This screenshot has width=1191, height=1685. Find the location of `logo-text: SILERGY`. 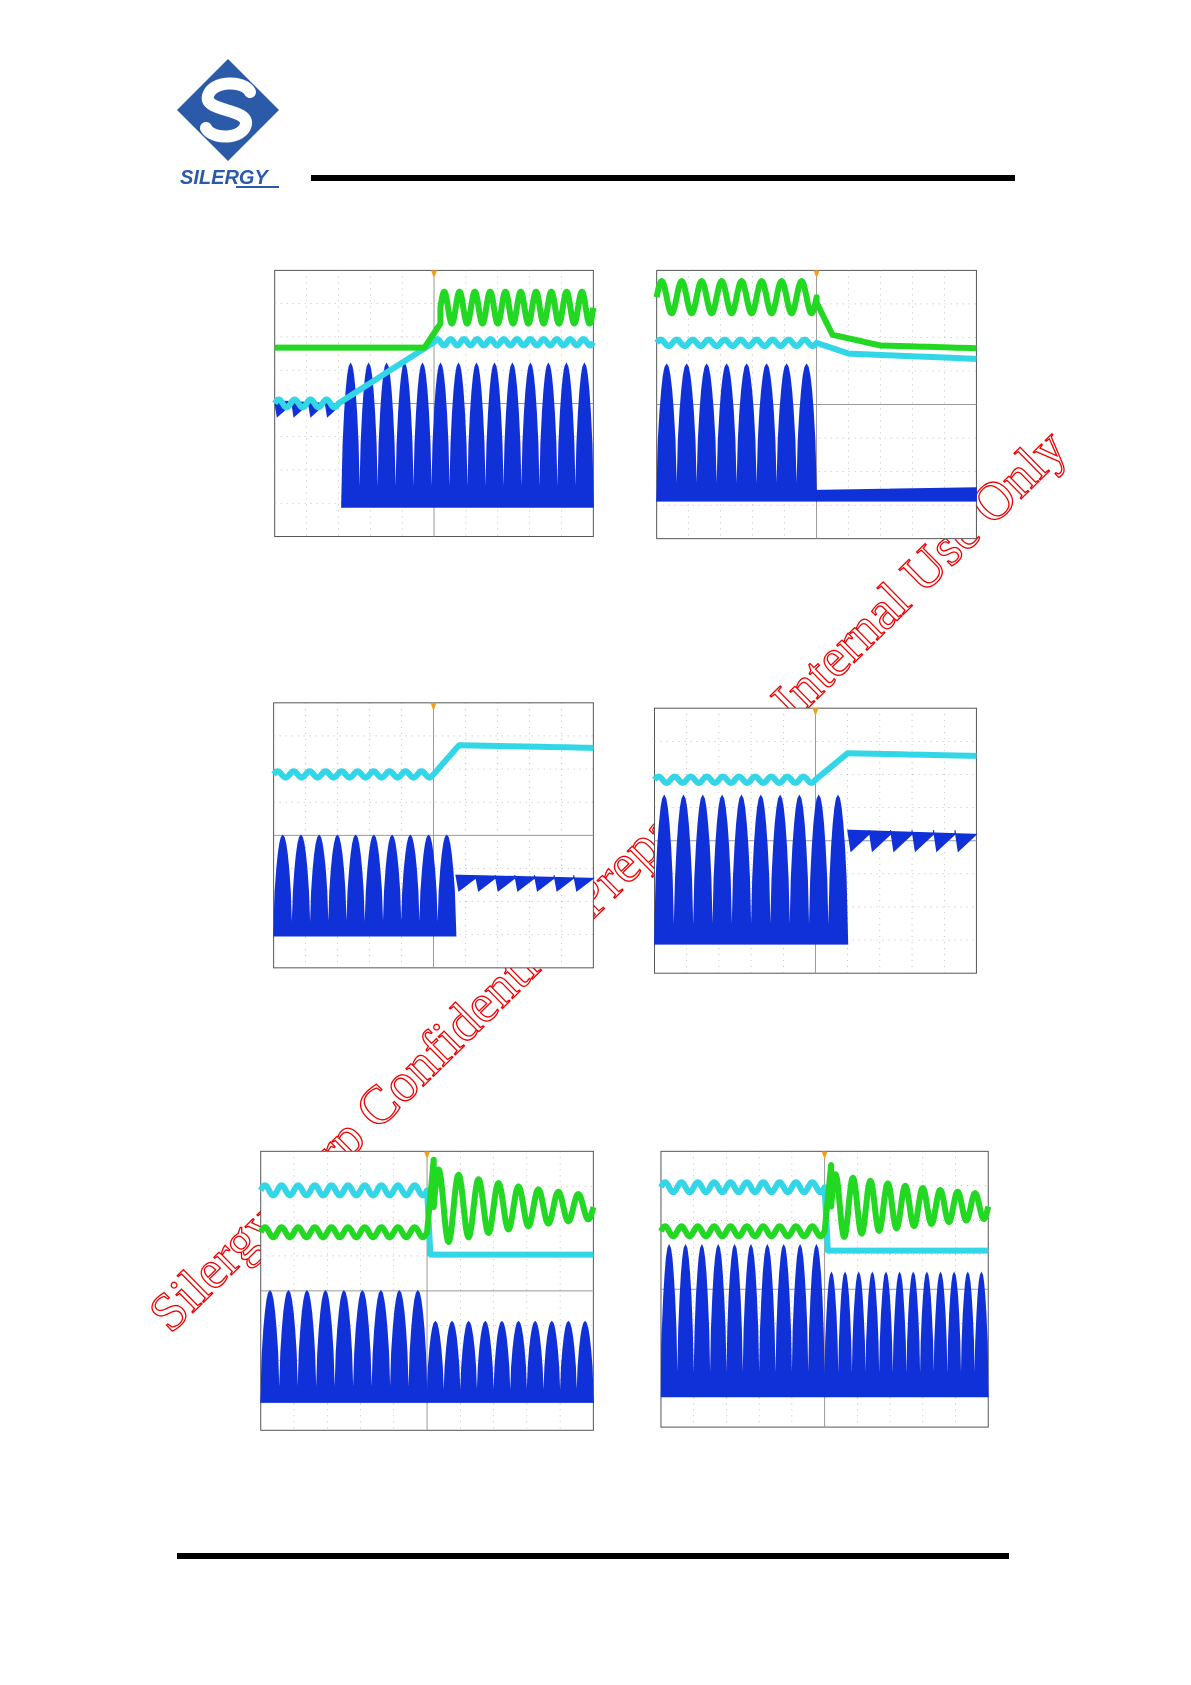

logo-text: SILERGY is located at coordinates (224, 178).